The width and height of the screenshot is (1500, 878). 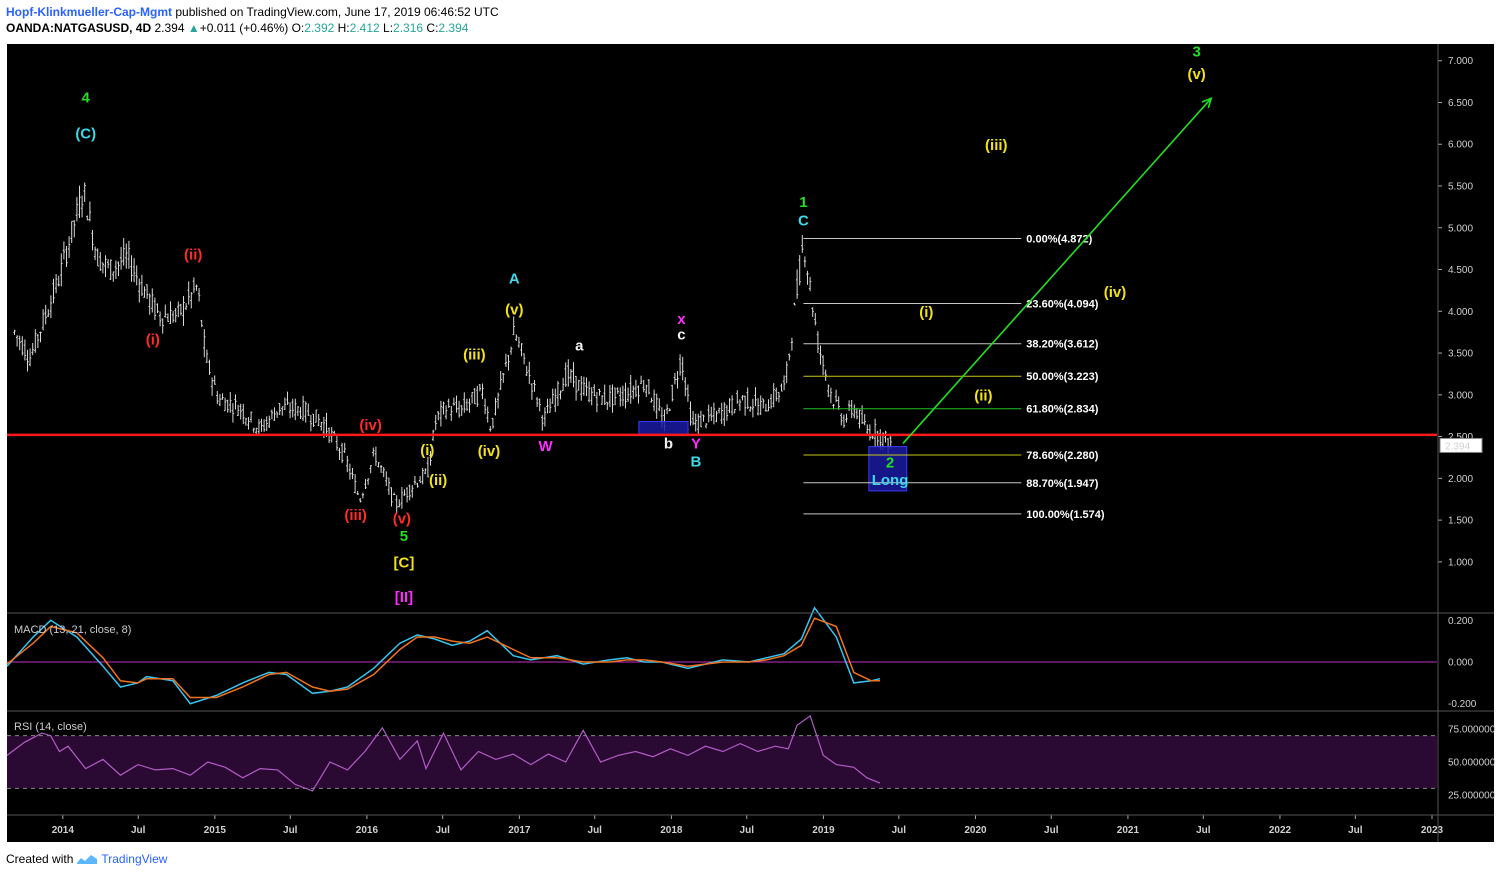 I want to click on close-value: 2.394, so click(x=453, y=28).